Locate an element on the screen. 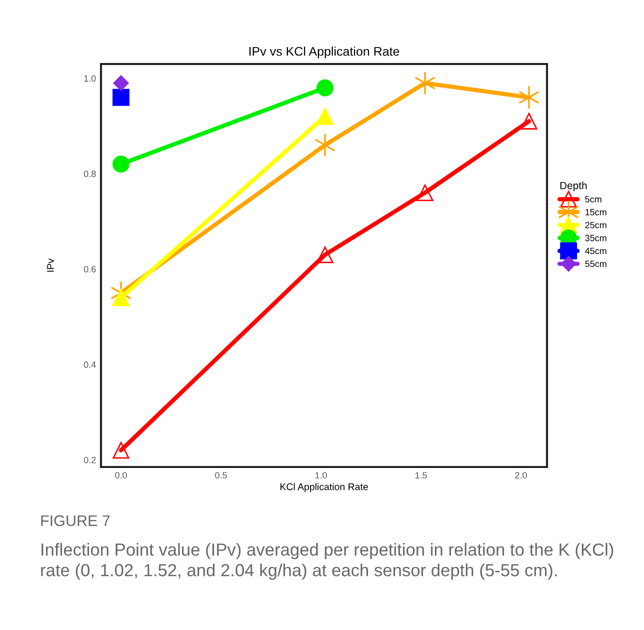 The width and height of the screenshot is (644, 630). x-tick-label: 1.5 is located at coordinates (421, 475).